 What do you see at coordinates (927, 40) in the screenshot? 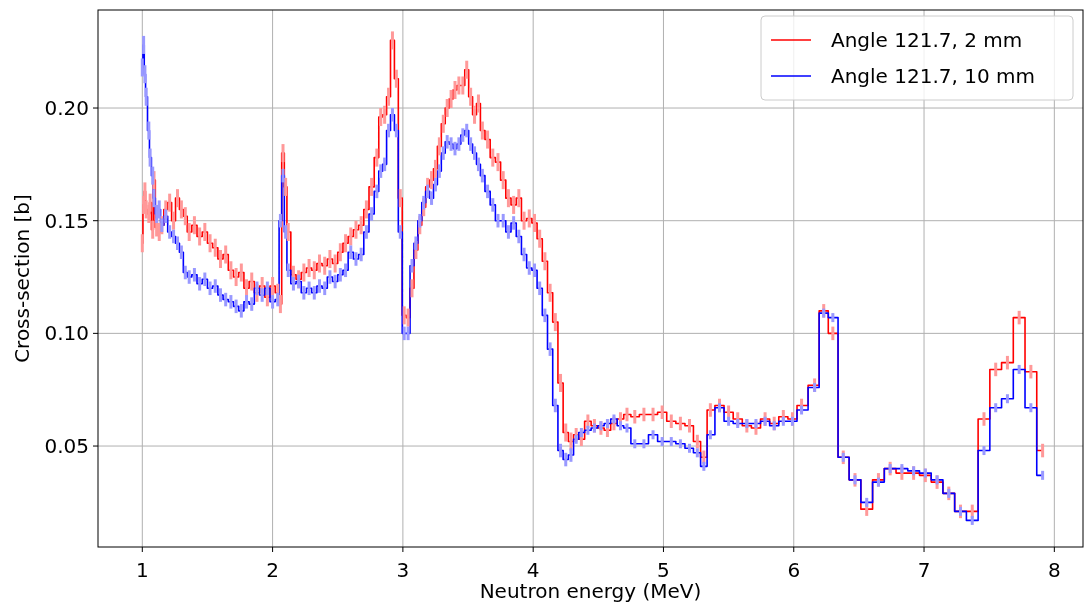
I see `legend-label: Angle 121.7, 2 mm` at bounding box center [927, 40].